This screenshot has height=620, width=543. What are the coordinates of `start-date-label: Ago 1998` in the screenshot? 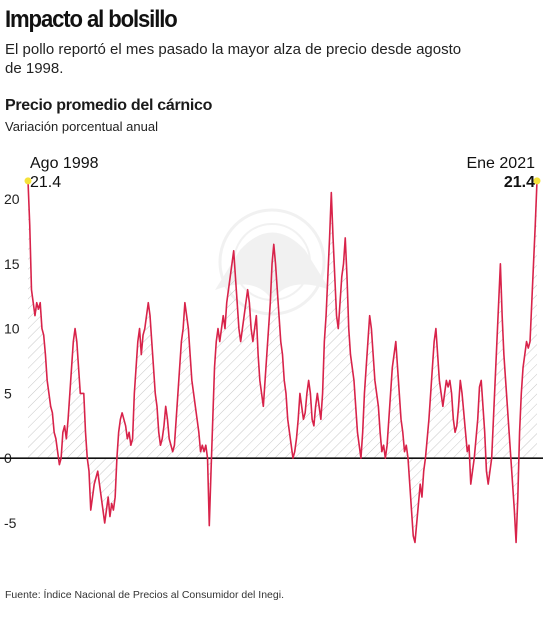 It's located at (64, 163).